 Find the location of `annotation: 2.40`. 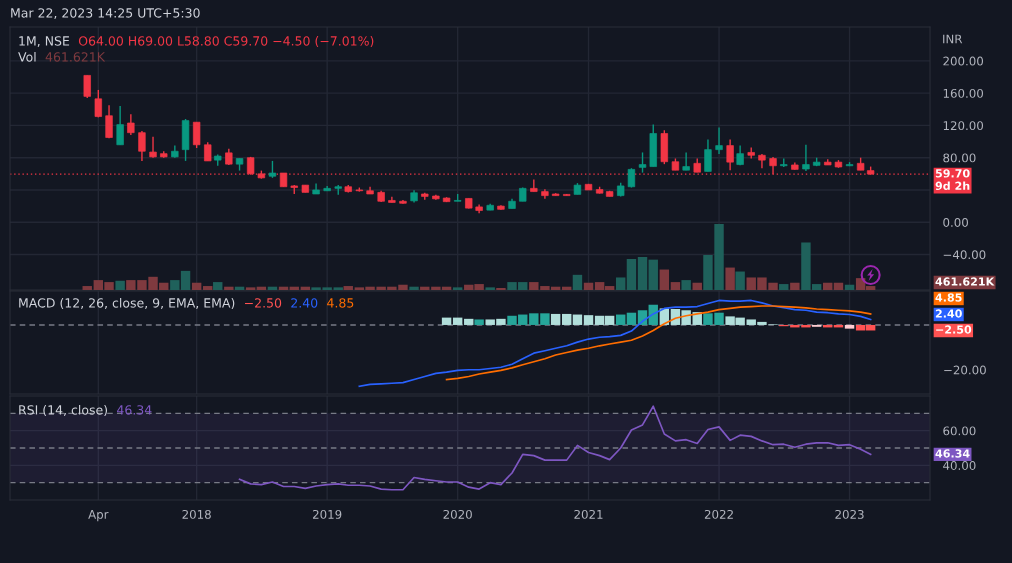

annotation: 2.40 is located at coordinates (304, 303).